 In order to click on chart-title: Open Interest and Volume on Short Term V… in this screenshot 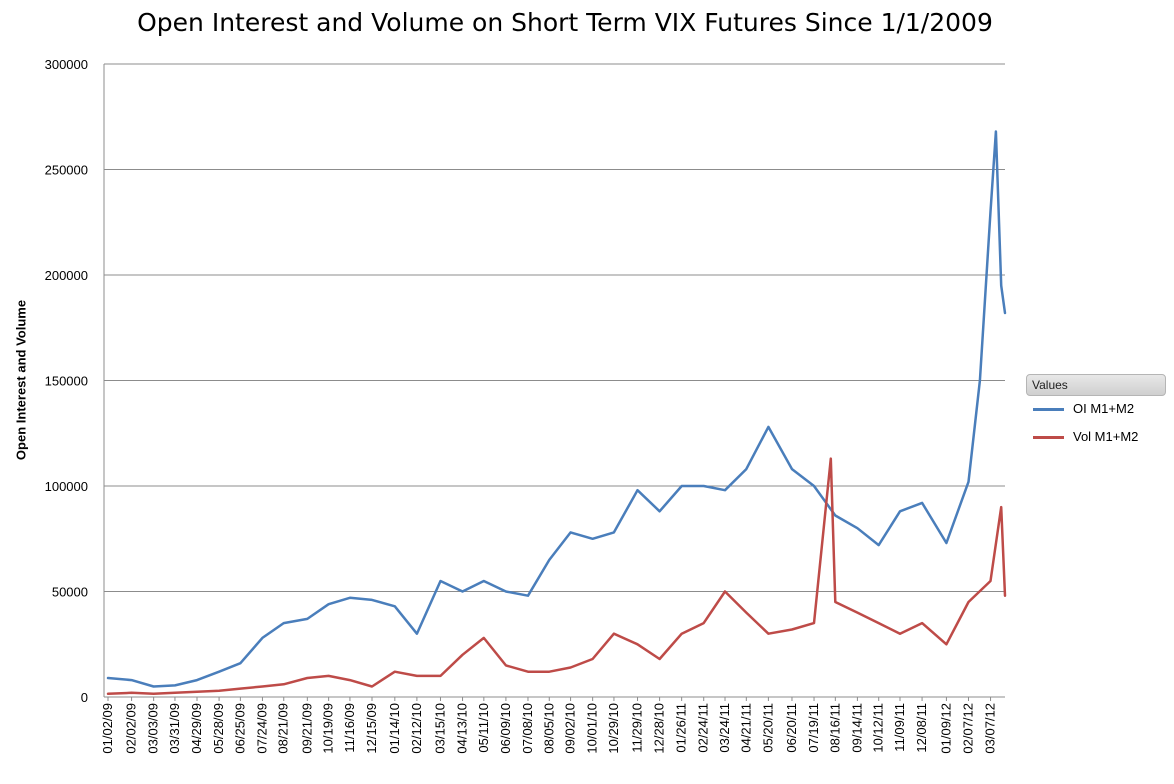, I will do `click(565, 22)`.